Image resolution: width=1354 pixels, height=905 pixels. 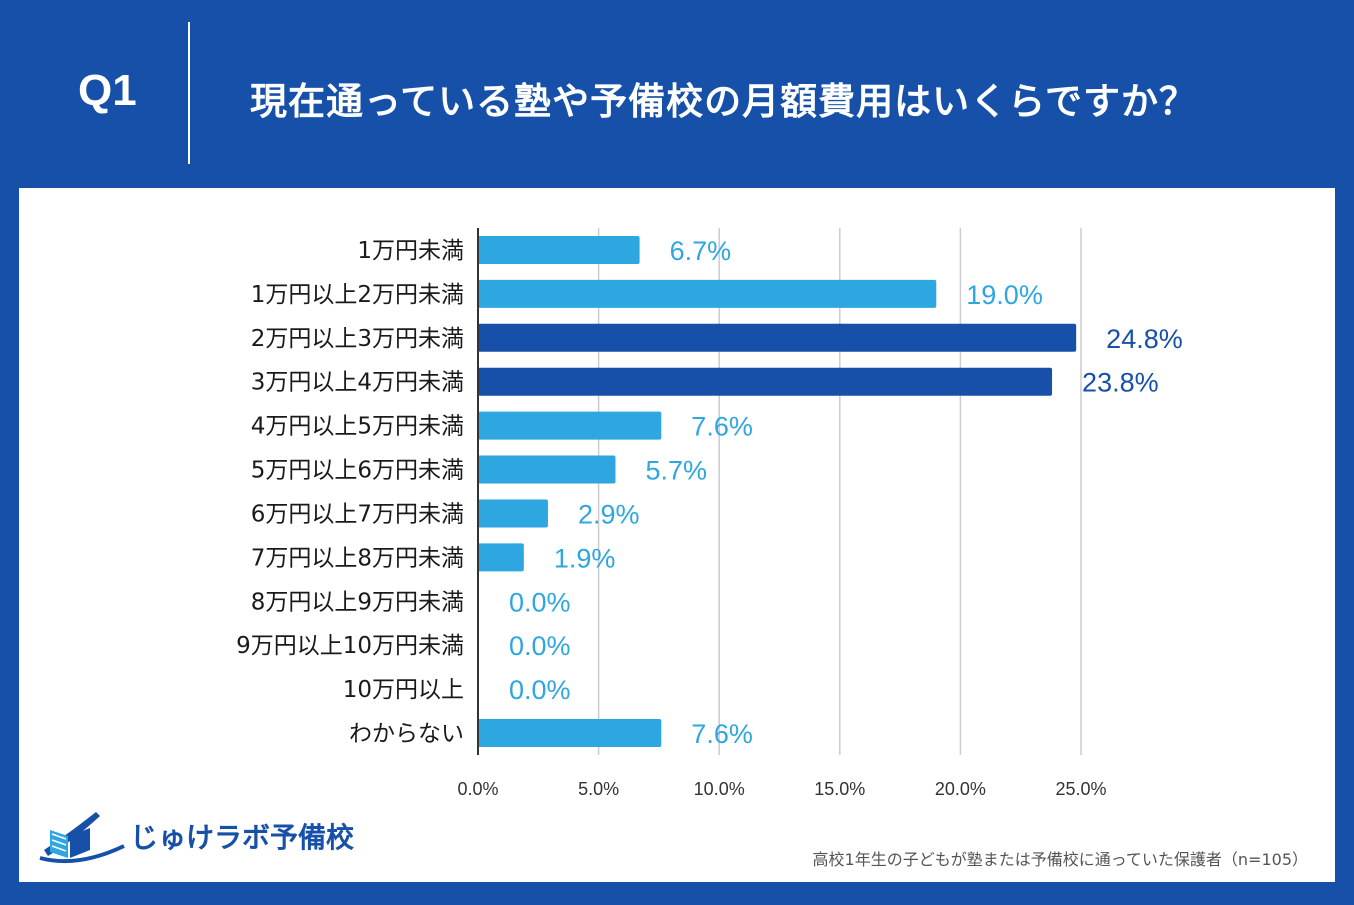 I want to click on footnote: 高校1年生の子どもが塾または予備校に通っていた保護者（n=105）, so click(x=1060, y=859).